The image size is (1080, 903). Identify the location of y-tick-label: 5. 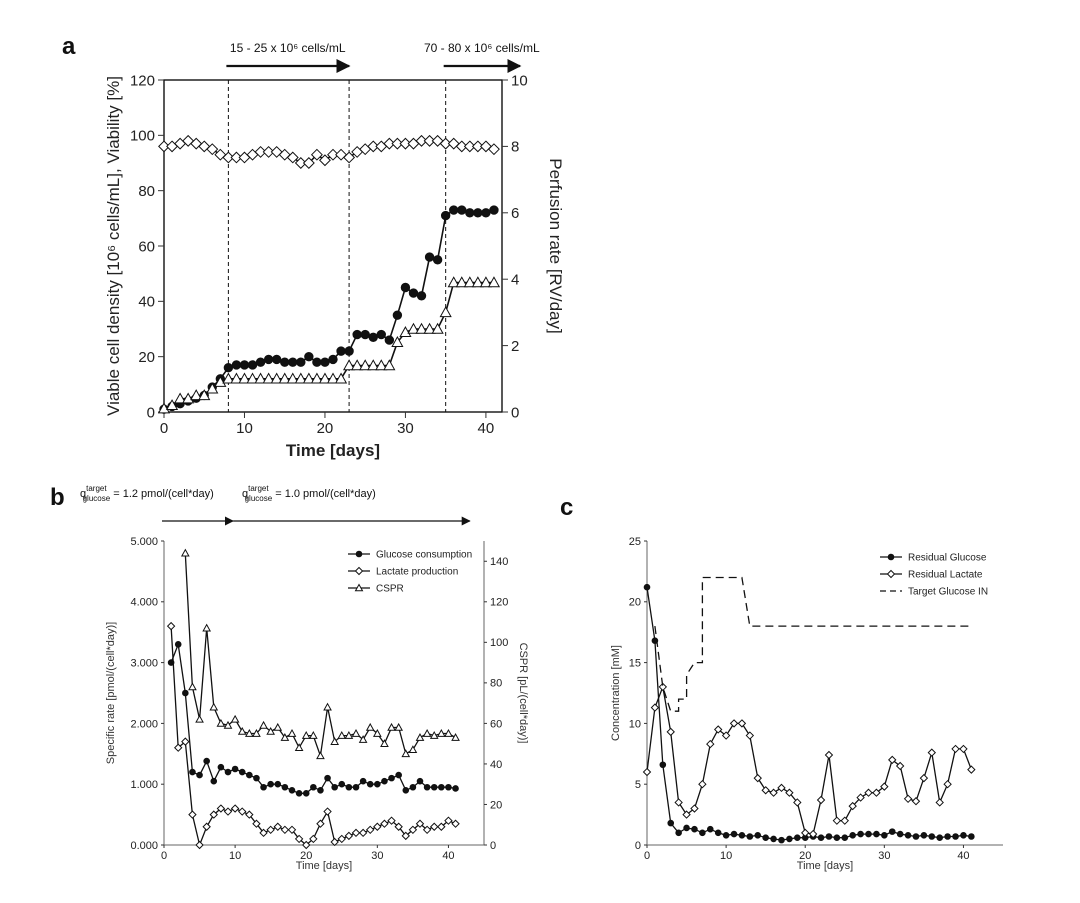
(638, 785).